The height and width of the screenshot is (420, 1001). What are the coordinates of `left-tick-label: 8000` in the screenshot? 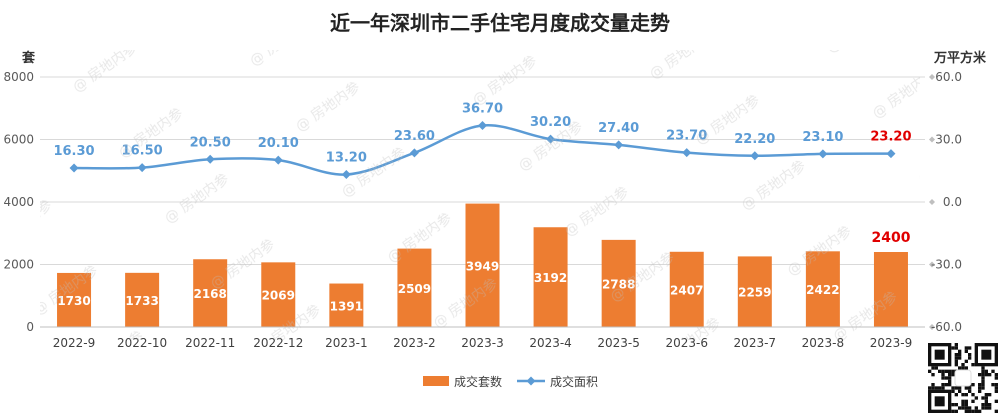 It's located at (18, 77).